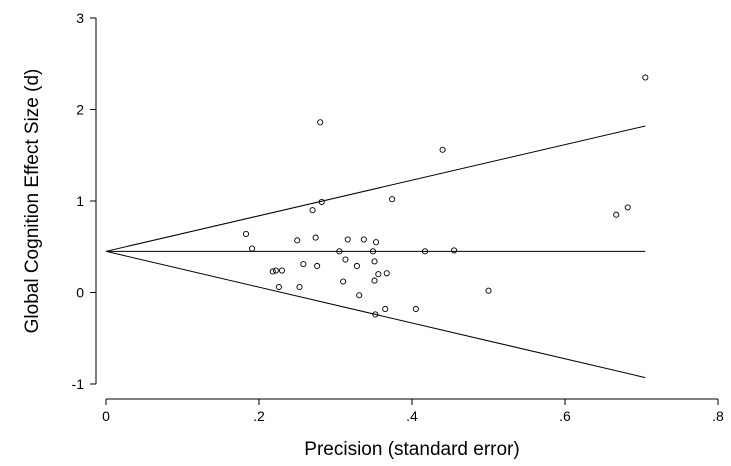  Describe the element at coordinates (80, 201) in the screenshot. I see `y-tick-label: 1` at that location.